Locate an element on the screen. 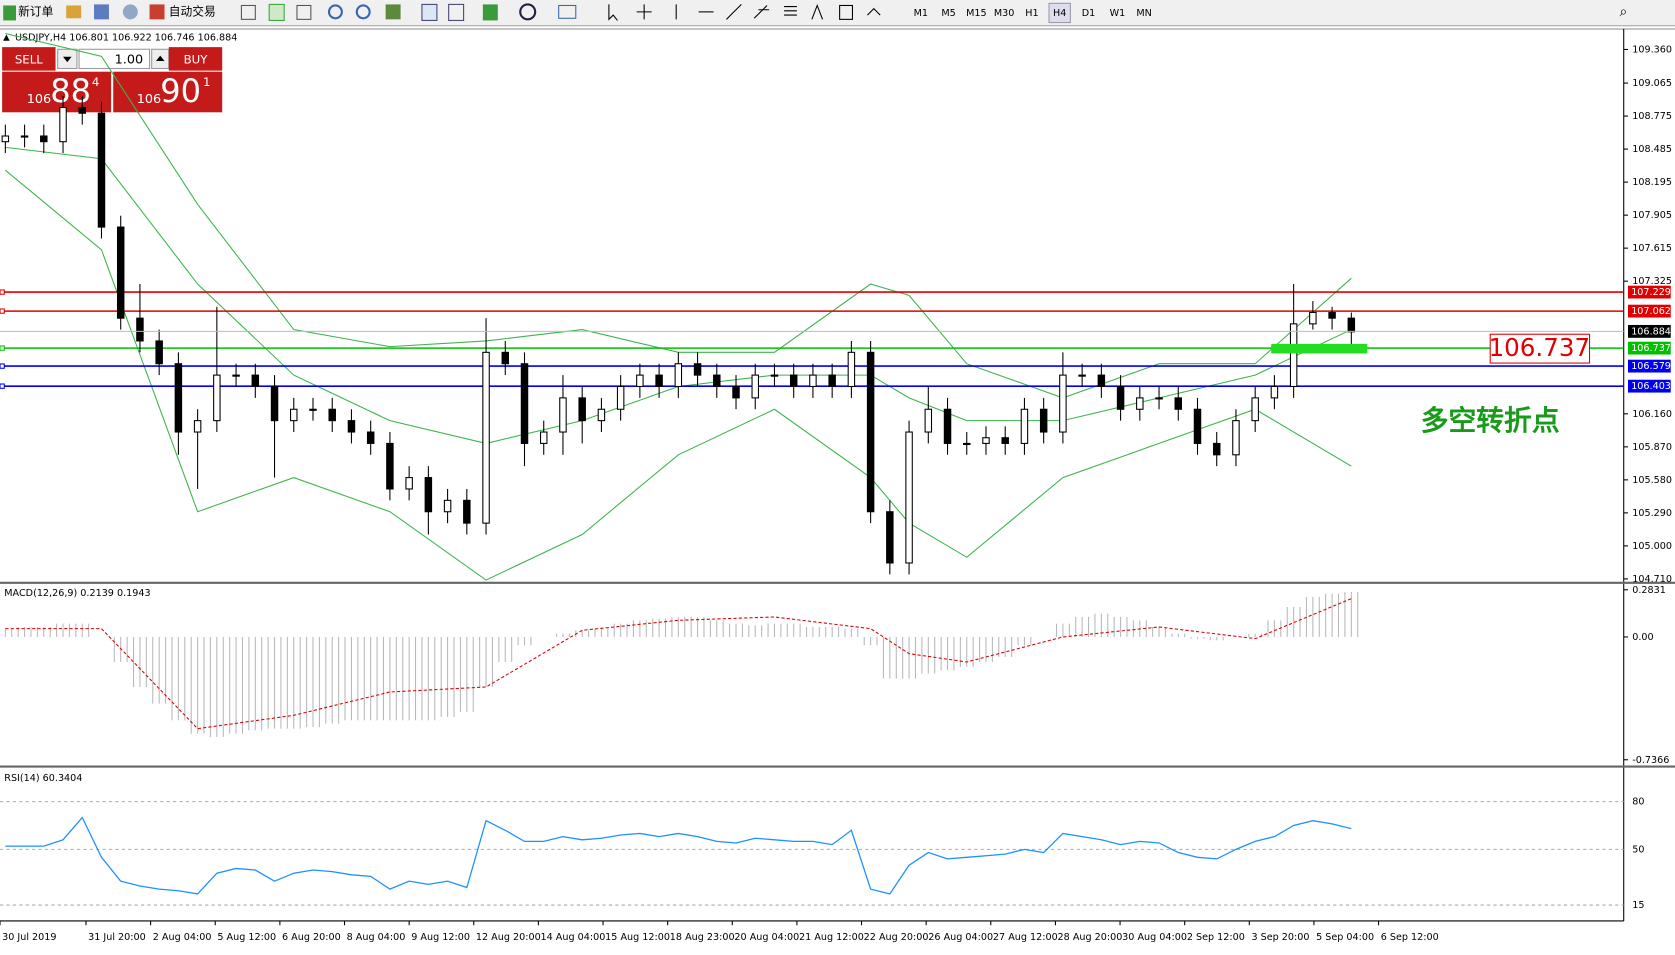 Image resolution: width=1675 pixels, height=955 pixels. y-tick-label: 105.580 is located at coordinates (1652, 480).